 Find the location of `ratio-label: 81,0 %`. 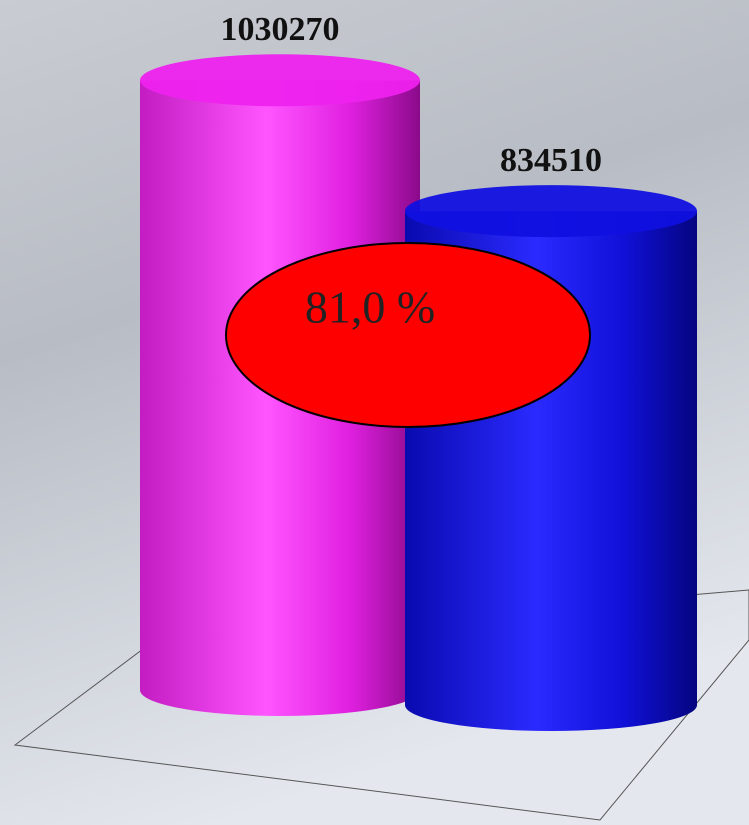

ratio-label: 81,0 % is located at coordinates (370, 307).